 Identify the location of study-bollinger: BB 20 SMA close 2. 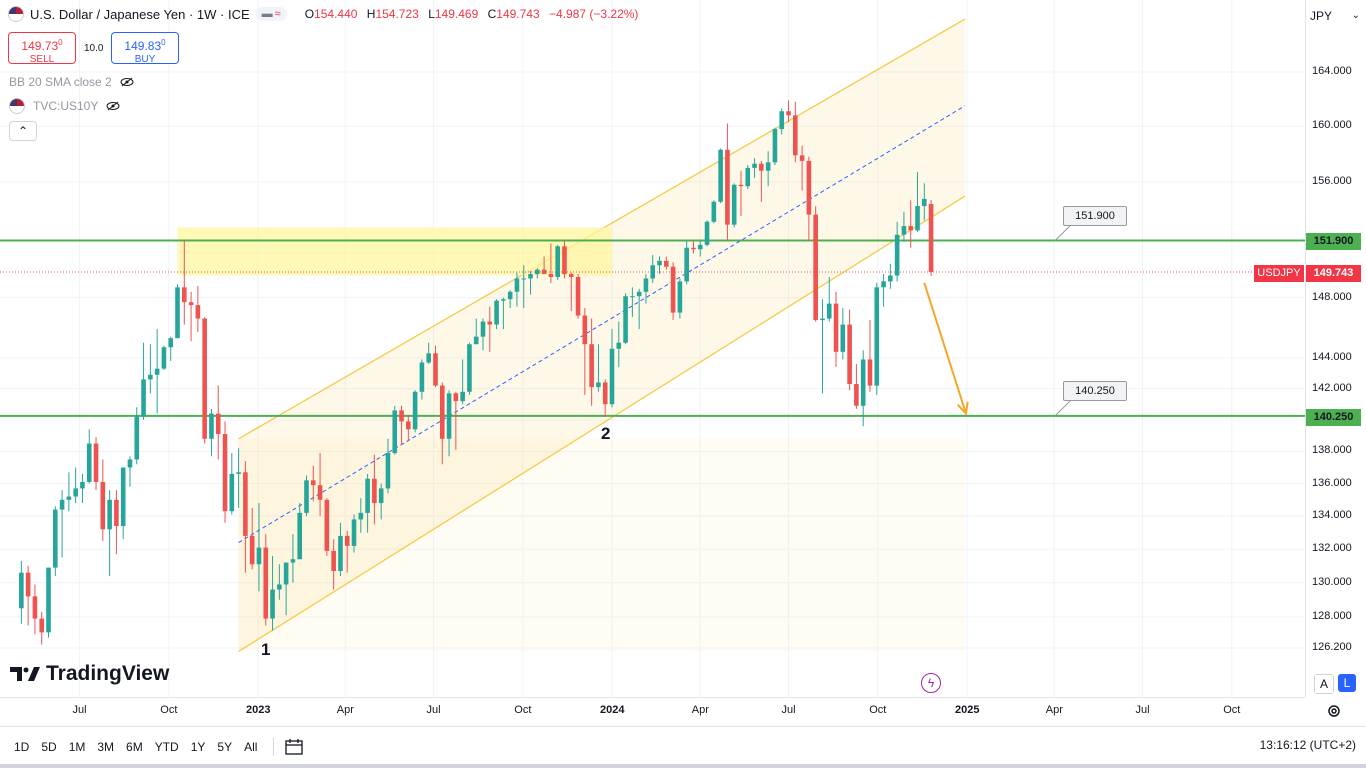
(71, 82).